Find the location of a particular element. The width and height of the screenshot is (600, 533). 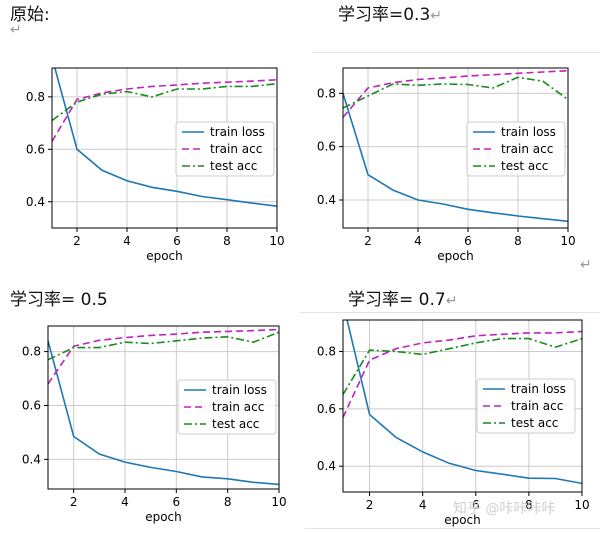

caption-lr-0.7: 学习率= 0.7↵ is located at coordinates (402, 297).